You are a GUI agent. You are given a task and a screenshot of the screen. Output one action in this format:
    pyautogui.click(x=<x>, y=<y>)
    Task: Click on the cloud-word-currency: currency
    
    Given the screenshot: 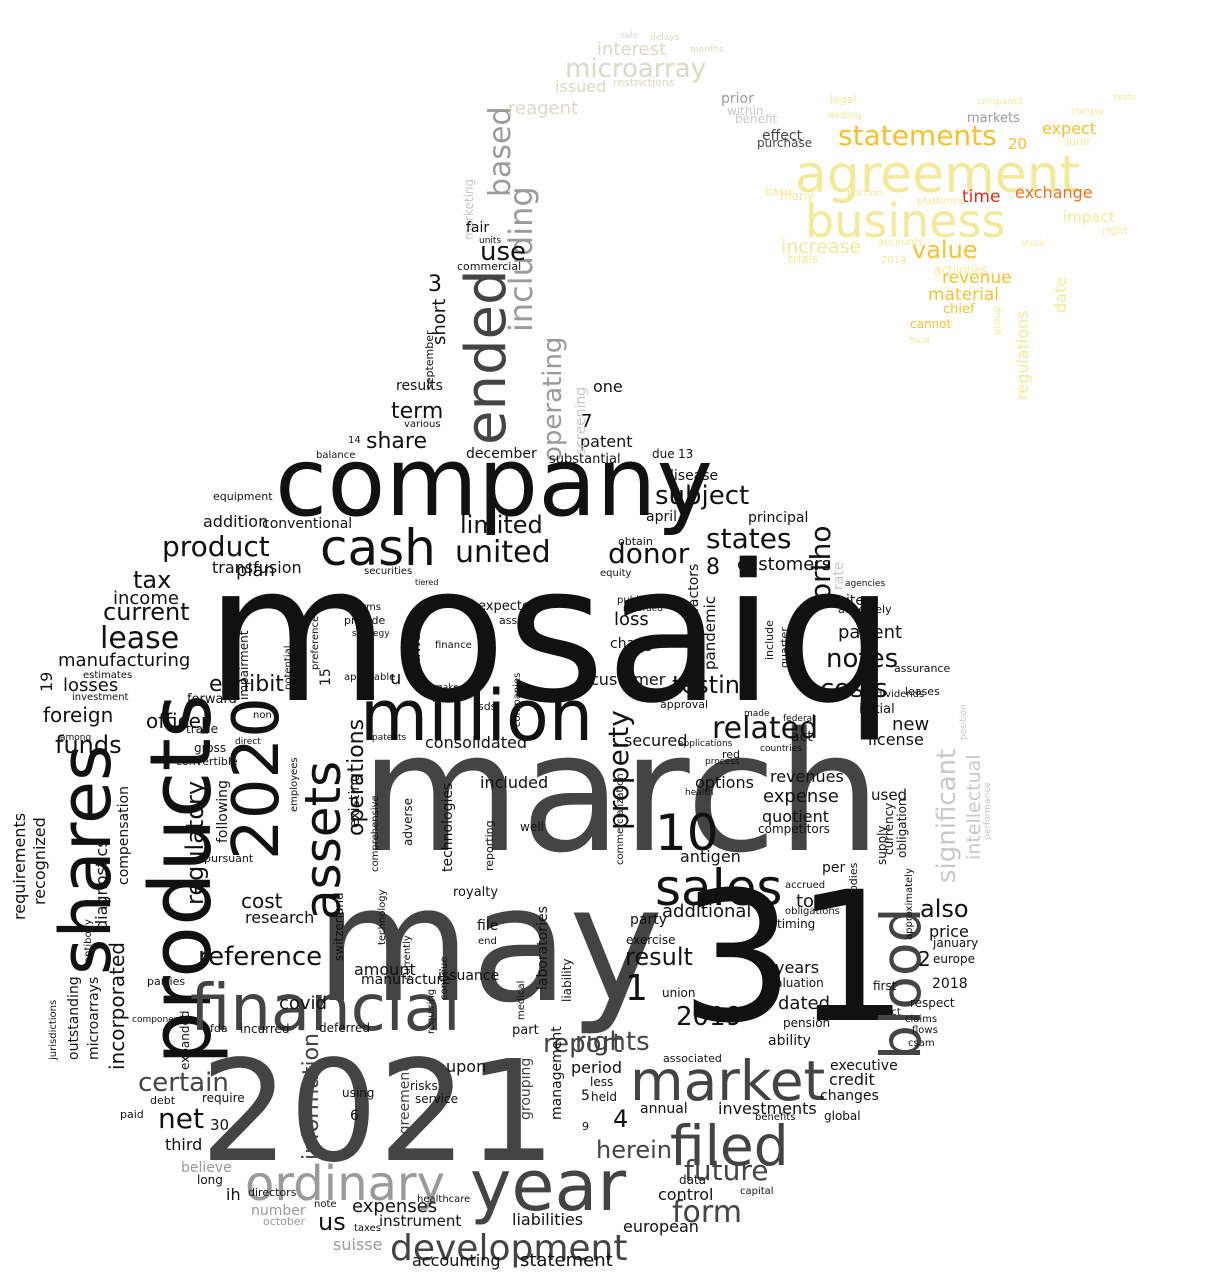 What is the action you would take?
    pyautogui.click(x=889, y=829)
    